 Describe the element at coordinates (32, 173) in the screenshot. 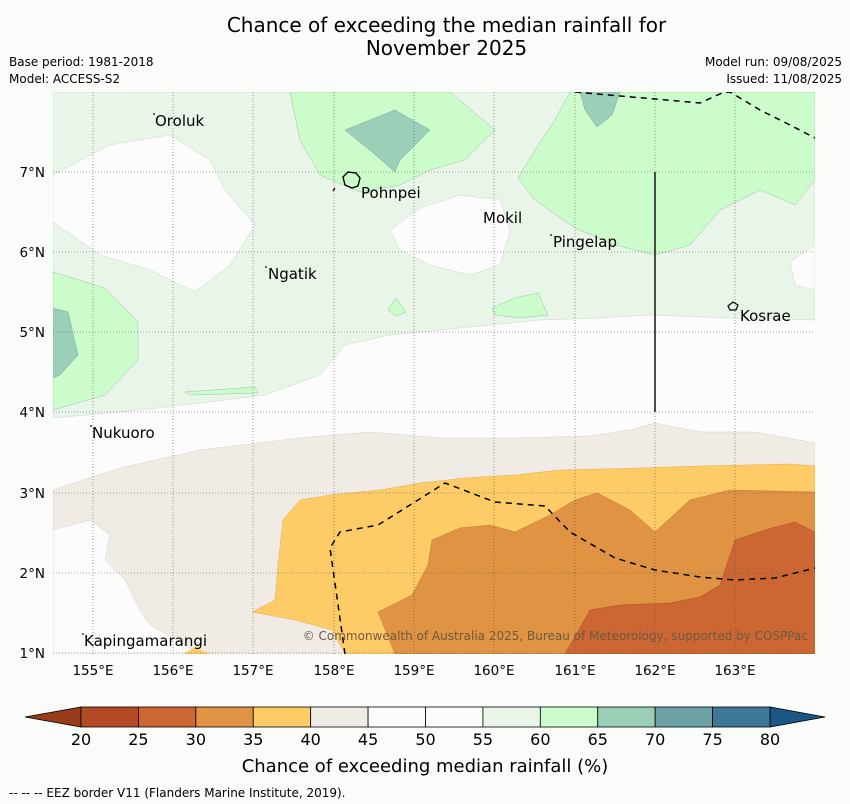

I see `lat-tick: 7°N` at that location.